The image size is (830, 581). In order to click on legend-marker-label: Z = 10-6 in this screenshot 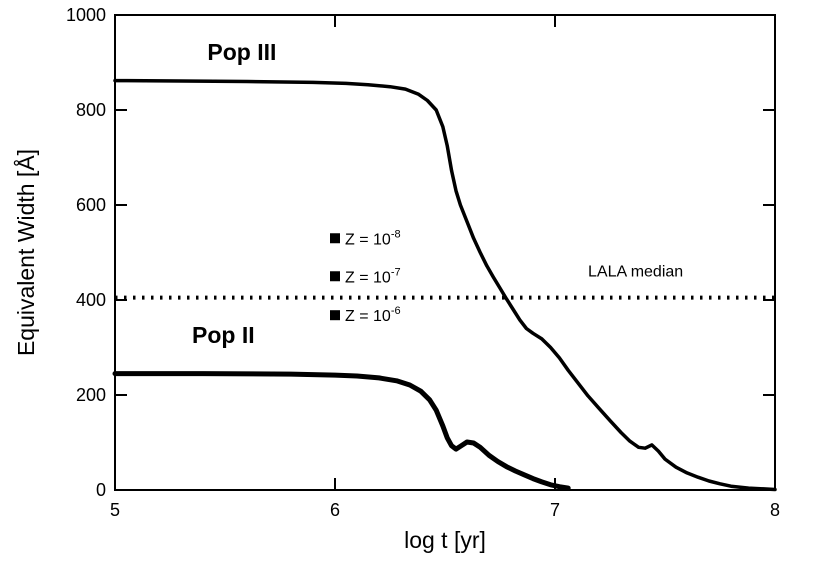, I will do `click(373, 315)`.